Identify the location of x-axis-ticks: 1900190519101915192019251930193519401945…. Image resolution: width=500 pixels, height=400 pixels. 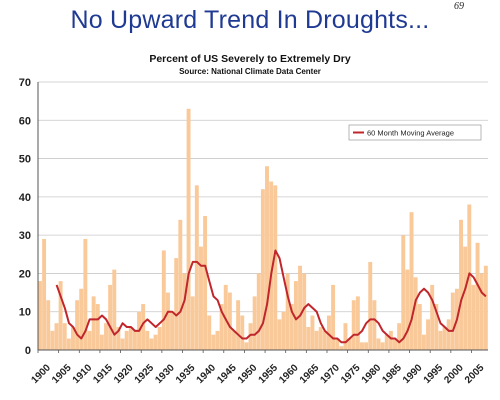
(258, 368).